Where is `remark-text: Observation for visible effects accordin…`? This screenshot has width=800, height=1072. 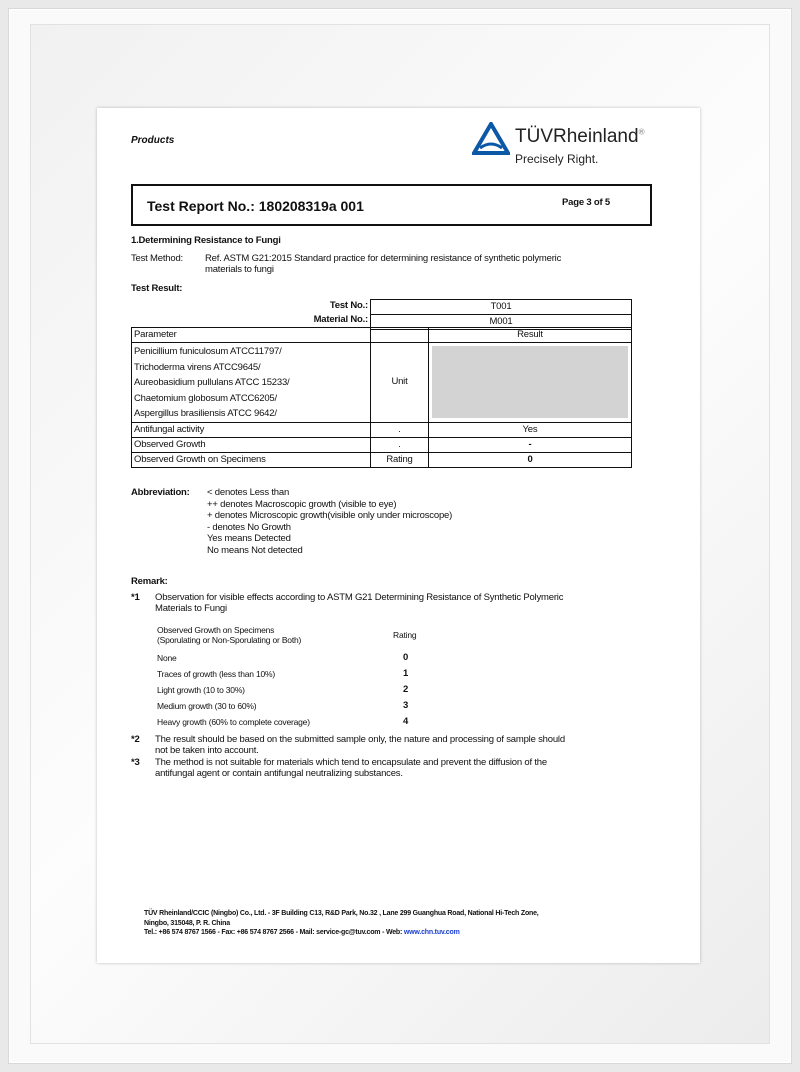
remark-text: Observation for visible effects accordin… is located at coordinates (359, 597).